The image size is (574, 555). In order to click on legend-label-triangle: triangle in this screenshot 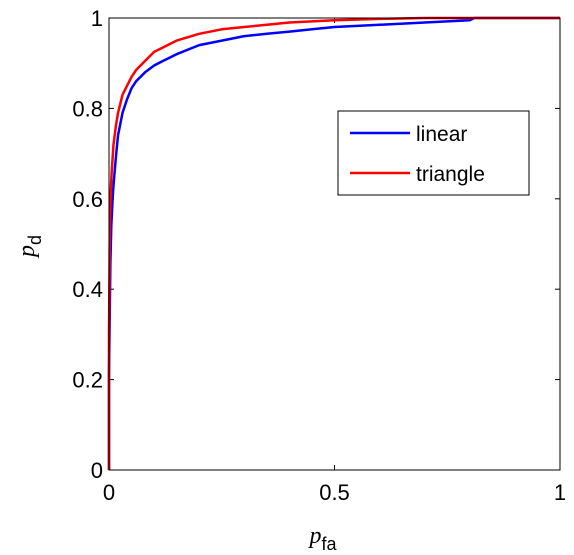, I will do `click(450, 174)`.